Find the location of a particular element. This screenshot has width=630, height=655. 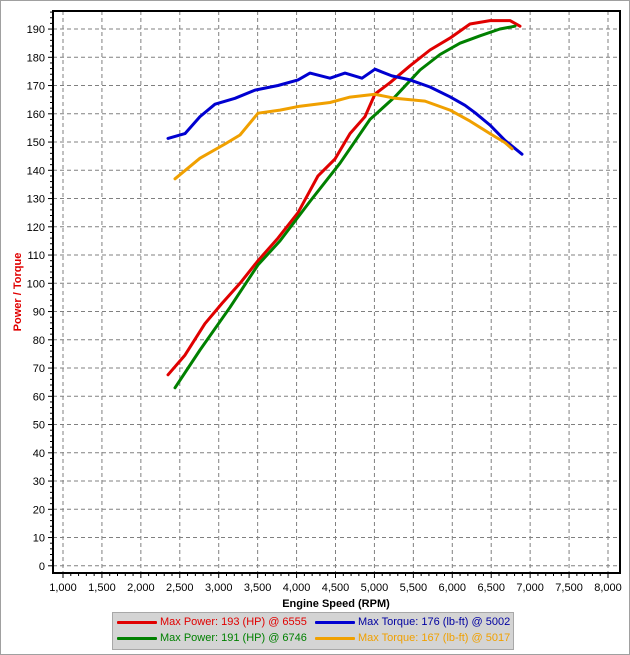

x-tick-label: 3,500 is located at coordinates (258, 588).